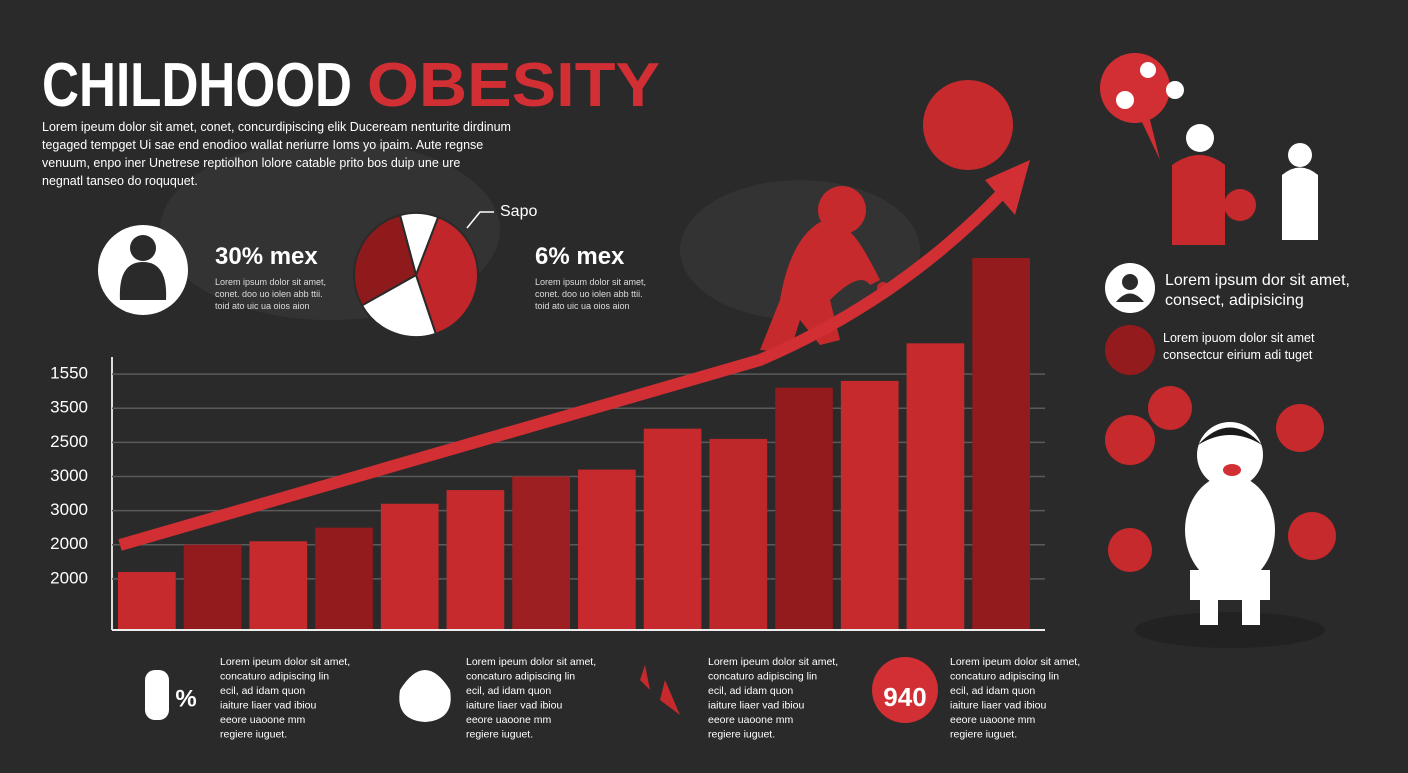 The image size is (1408, 773). I want to click on footer-icon-text: 940, so click(904, 697).